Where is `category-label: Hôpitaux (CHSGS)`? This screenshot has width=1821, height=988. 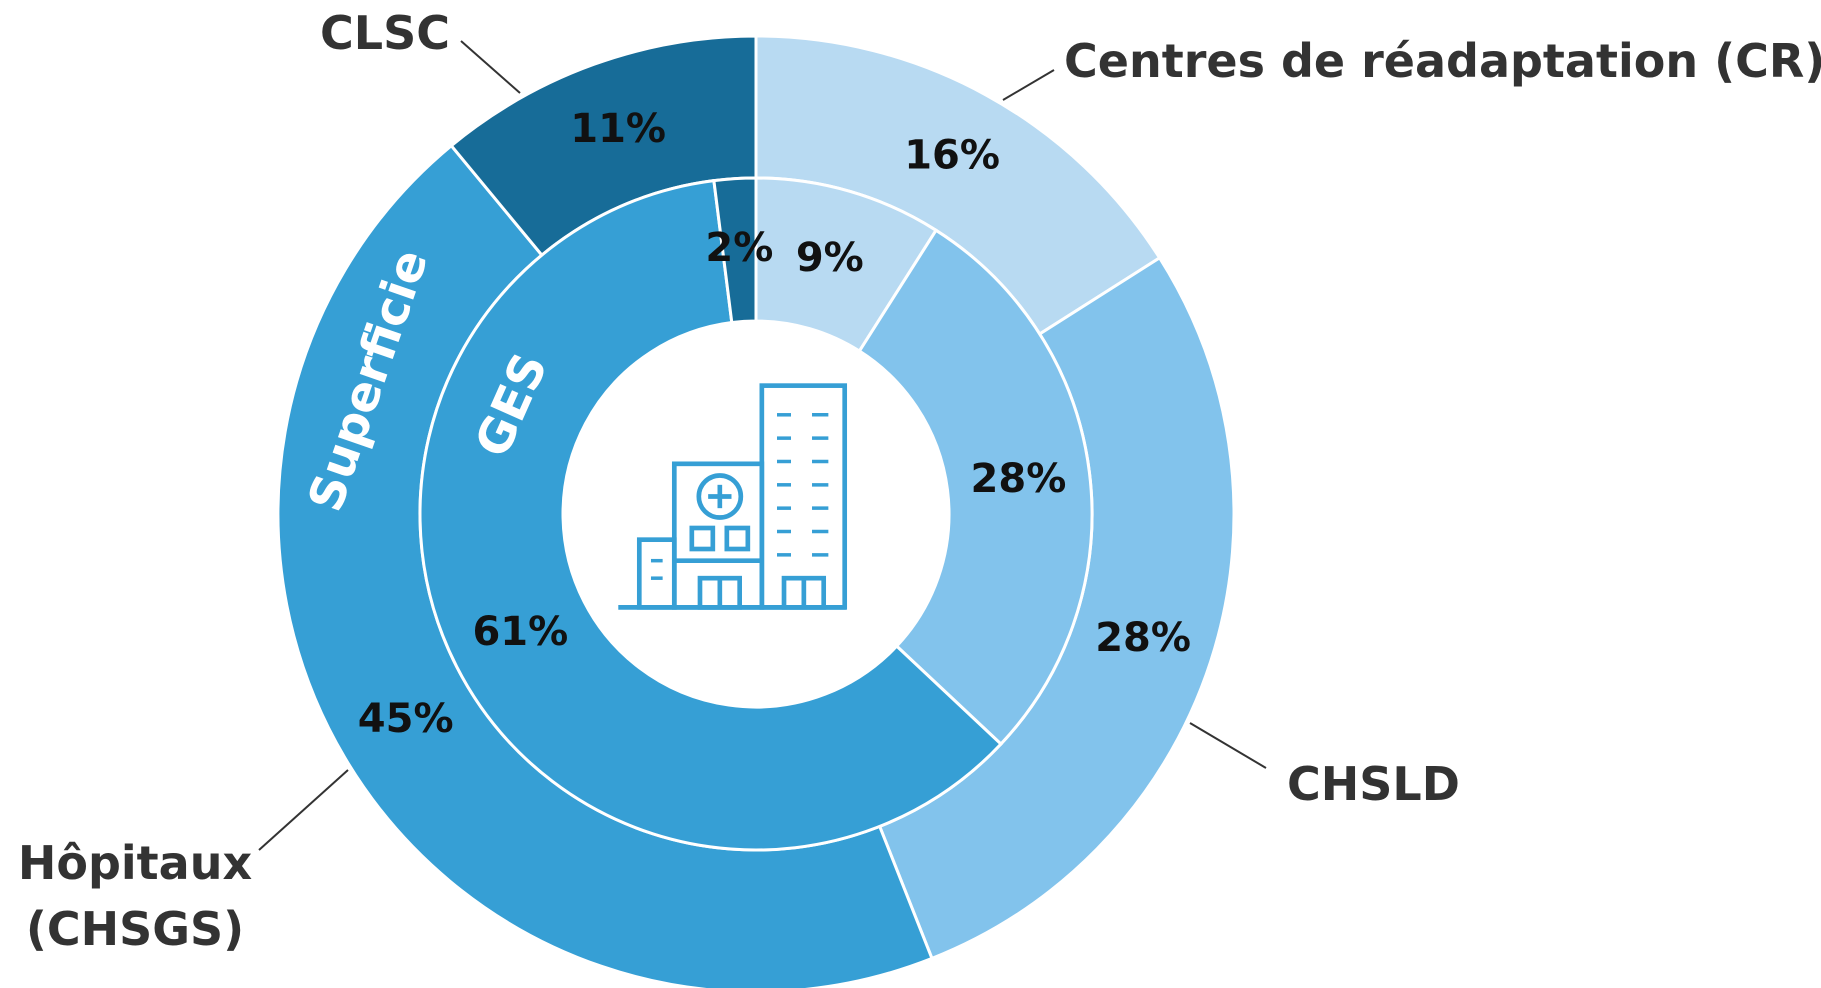 category-label: Hôpitaux (CHSGS) is located at coordinates (135, 896).